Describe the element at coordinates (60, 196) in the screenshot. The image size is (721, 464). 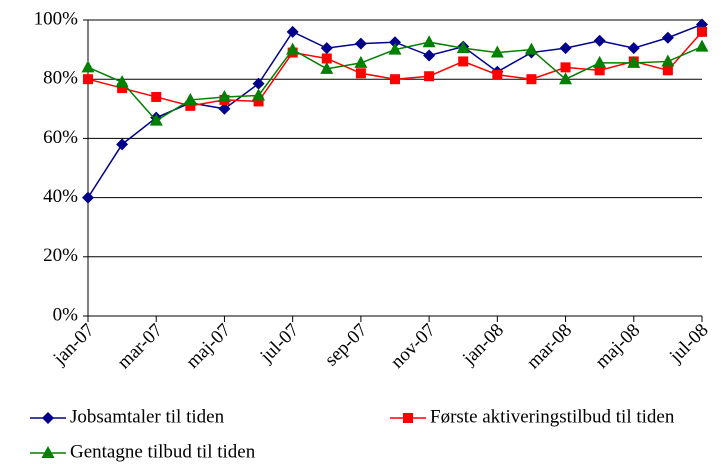
I see `y-tick-label: 40%` at that location.